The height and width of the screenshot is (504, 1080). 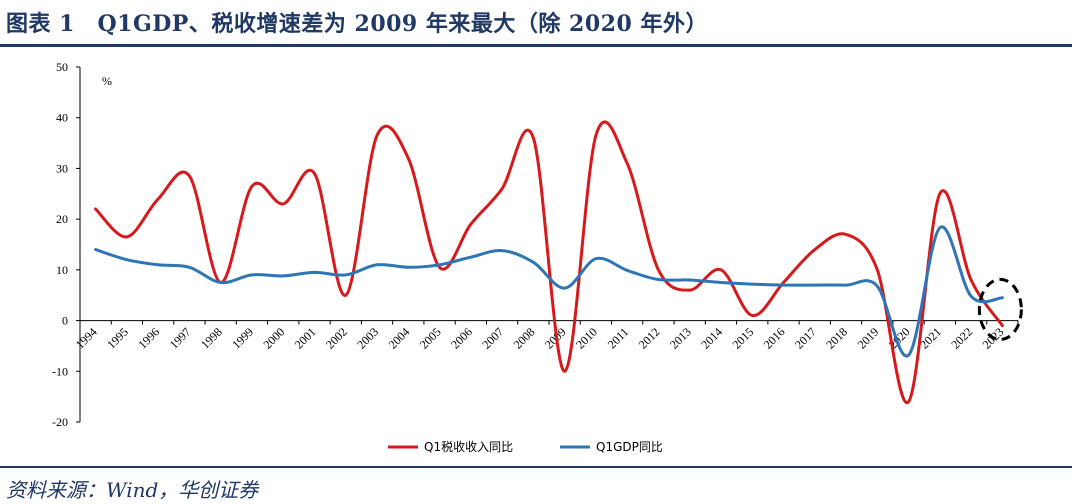 What do you see at coordinates (211, 338) in the screenshot?
I see `x-tick-label: 1998` at bounding box center [211, 338].